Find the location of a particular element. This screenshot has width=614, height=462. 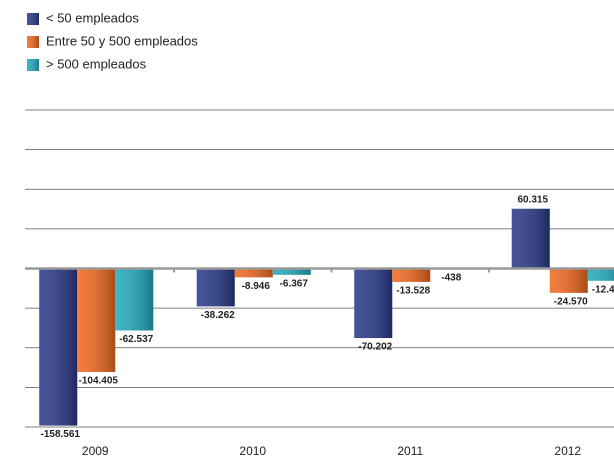

x-tick-label: 2010 is located at coordinates (252, 451).